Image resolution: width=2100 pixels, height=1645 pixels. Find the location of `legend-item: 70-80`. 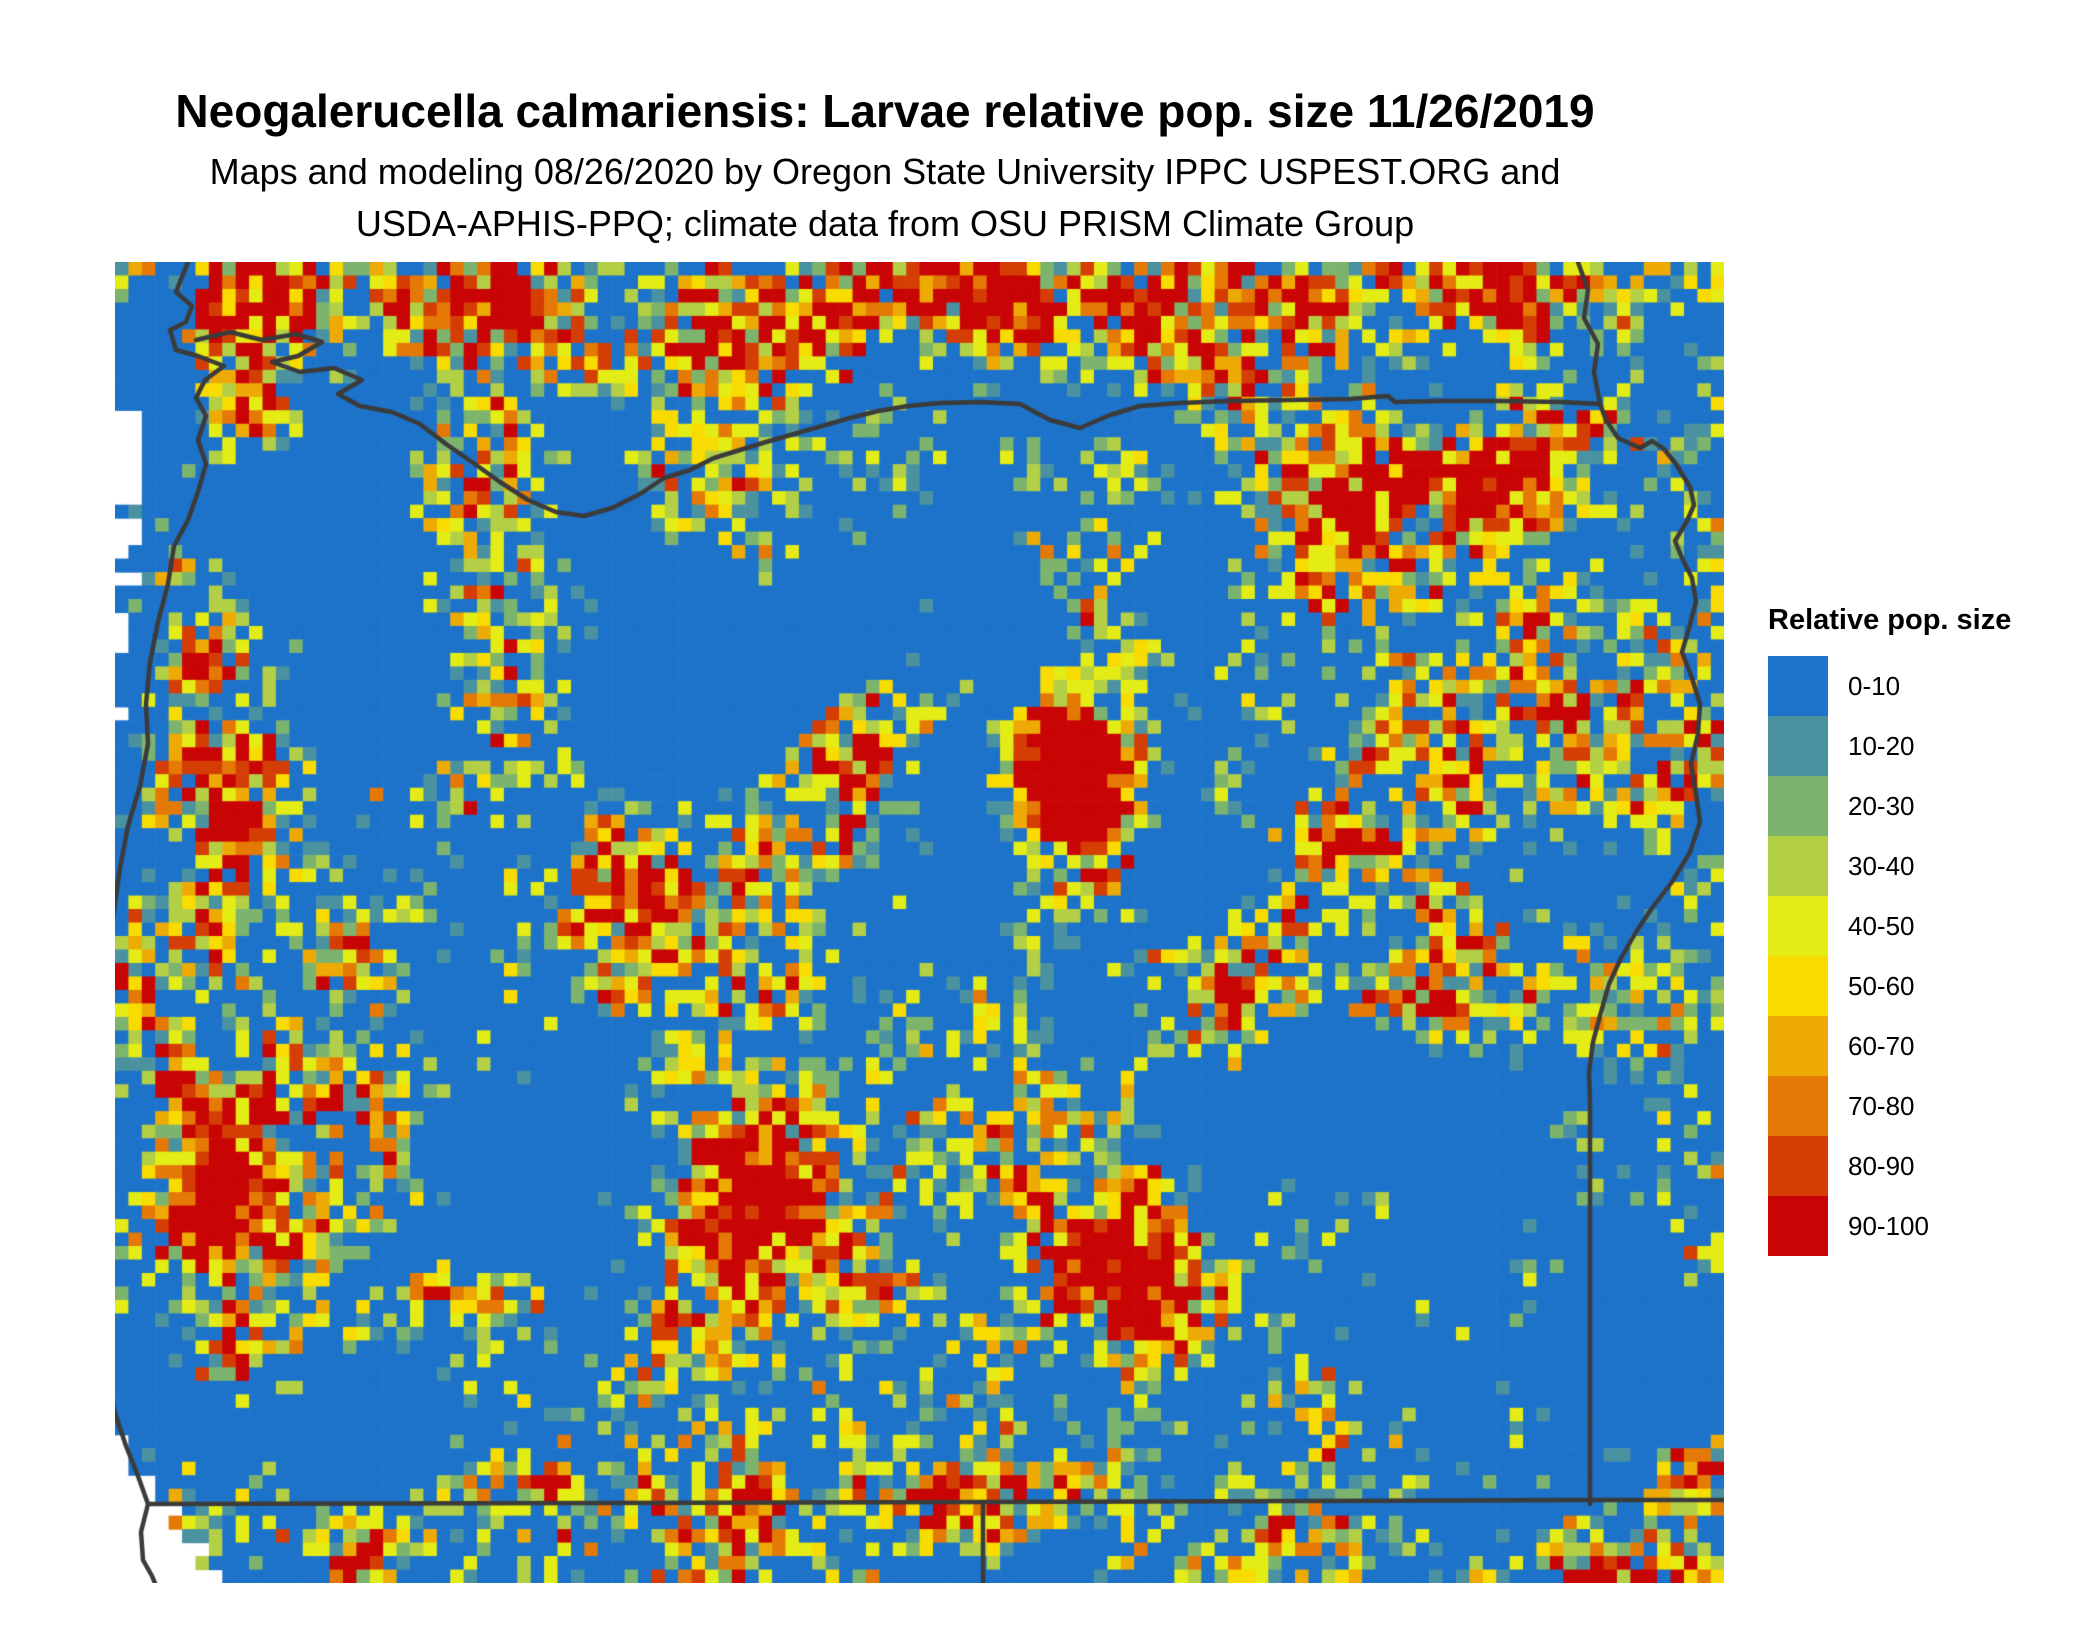

legend-item: 70-80 is located at coordinates (1928, 1106).